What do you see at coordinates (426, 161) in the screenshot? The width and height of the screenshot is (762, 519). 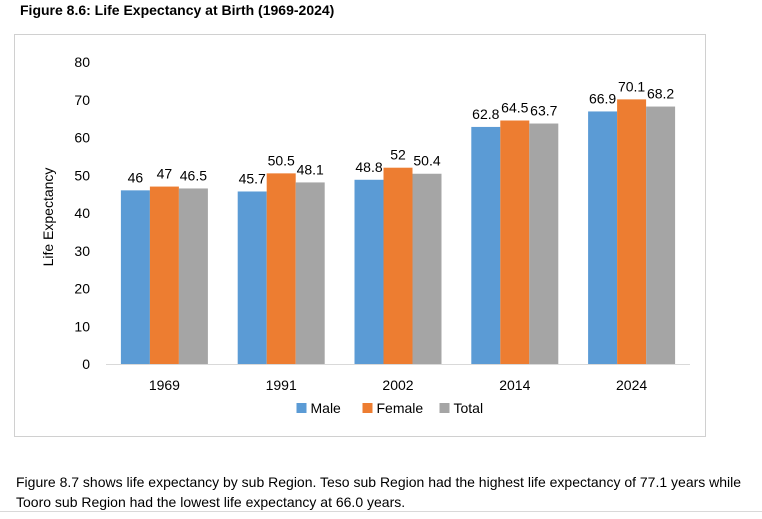 I see `data-label: 50.4` at bounding box center [426, 161].